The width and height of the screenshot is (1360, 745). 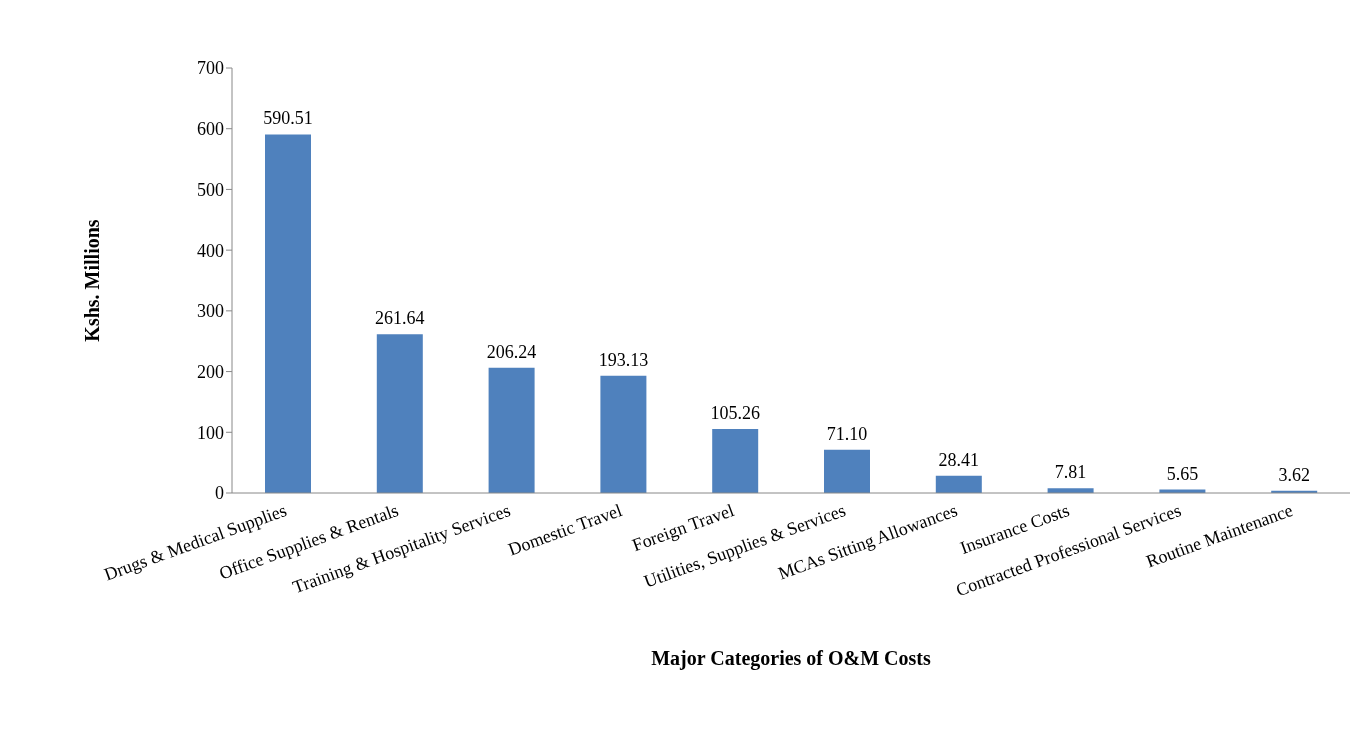 I want to click on data-label: 193.13, so click(x=623, y=359).